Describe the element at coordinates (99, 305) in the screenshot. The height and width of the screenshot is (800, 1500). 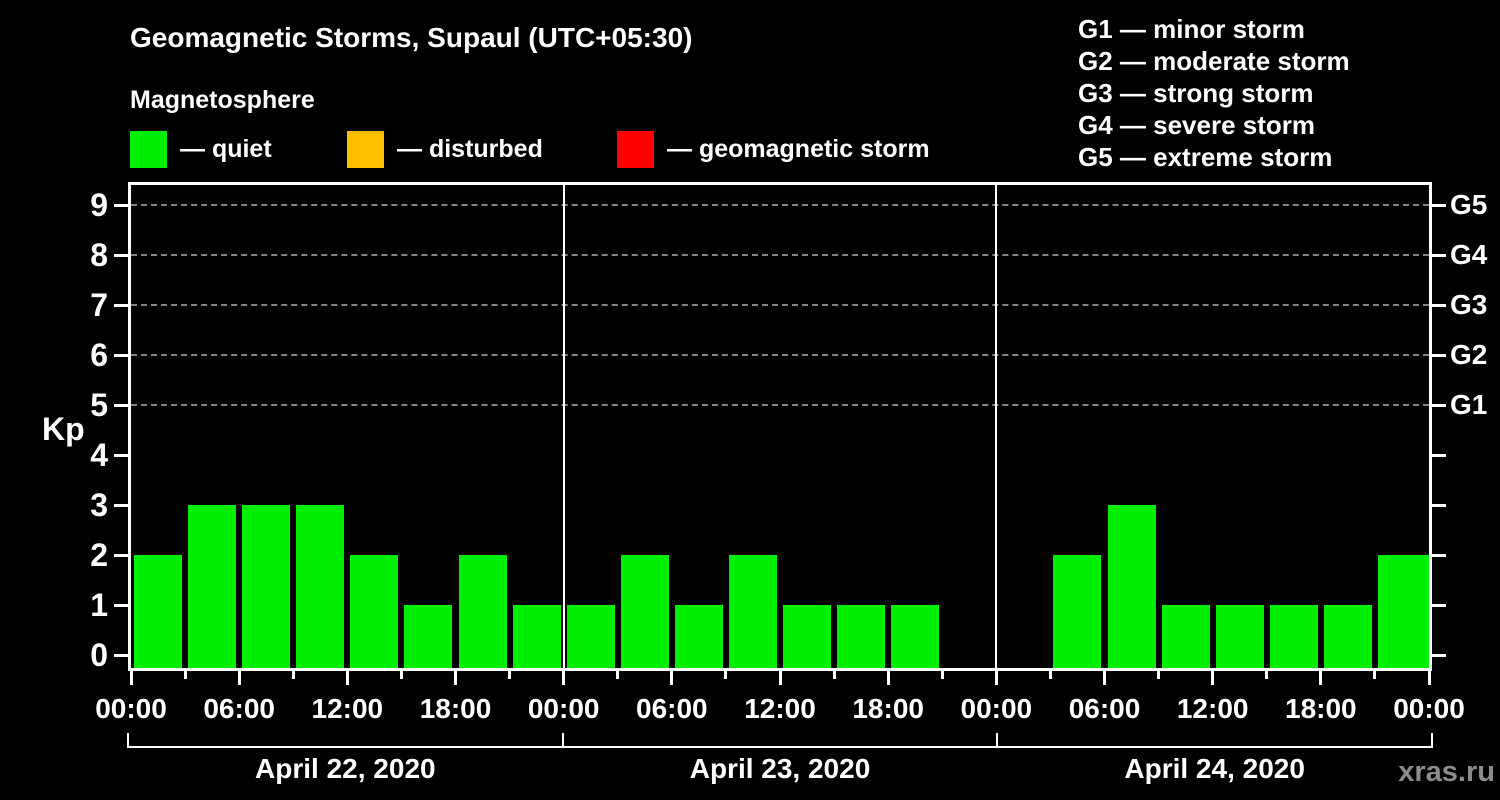
I see `y-tick-label: 7` at that location.